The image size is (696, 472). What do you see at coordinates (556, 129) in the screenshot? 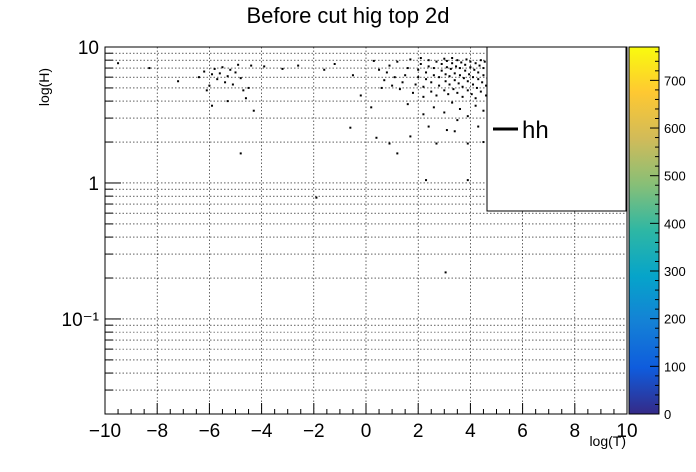
I see `legend: hh` at bounding box center [556, 129].